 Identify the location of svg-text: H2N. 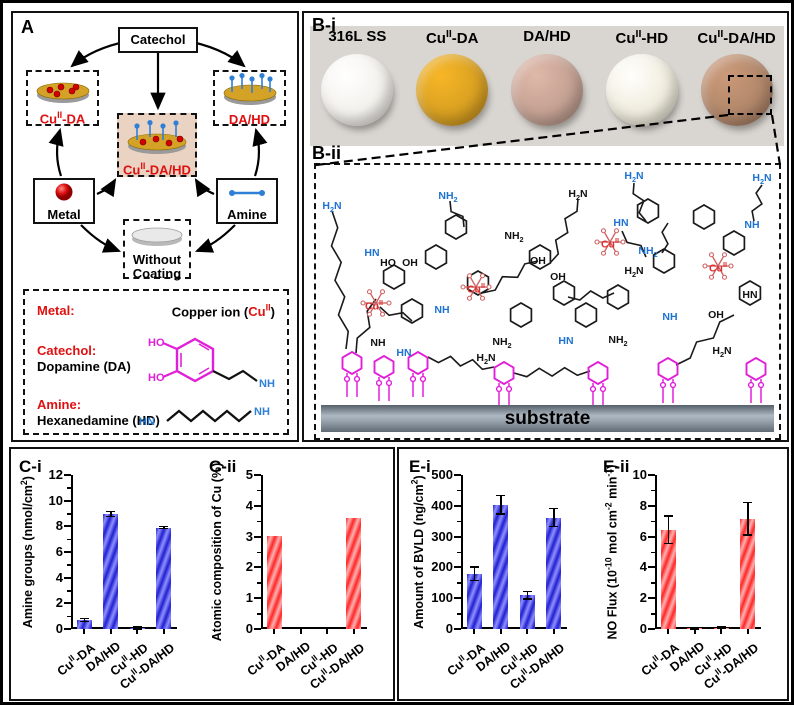
(147, 422).